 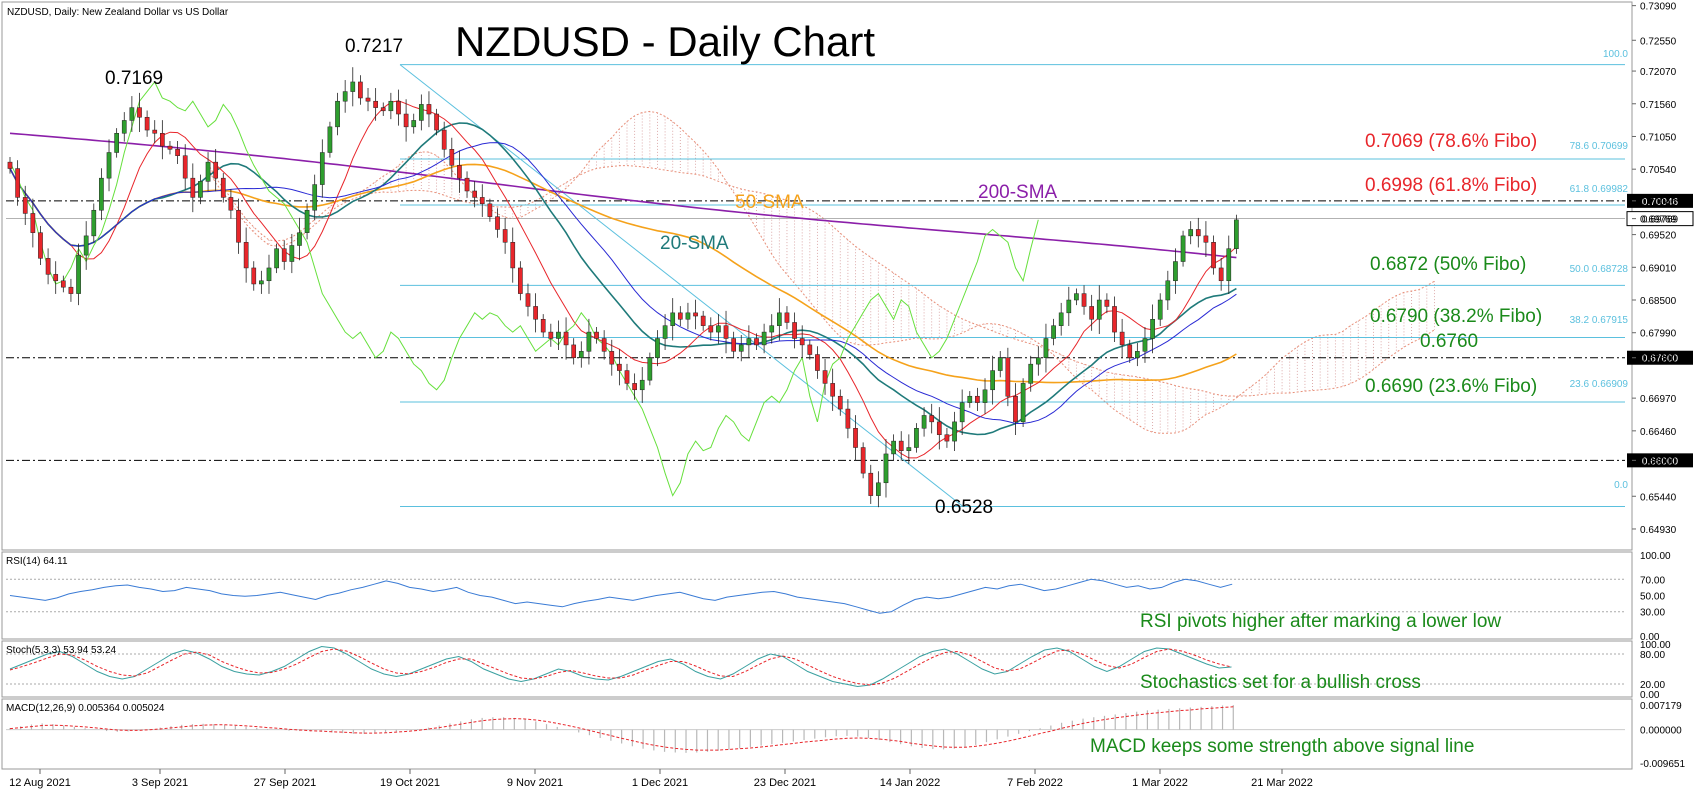 I want to click on rsi-tick-label: 30.00, so click(x=1652, y=613).